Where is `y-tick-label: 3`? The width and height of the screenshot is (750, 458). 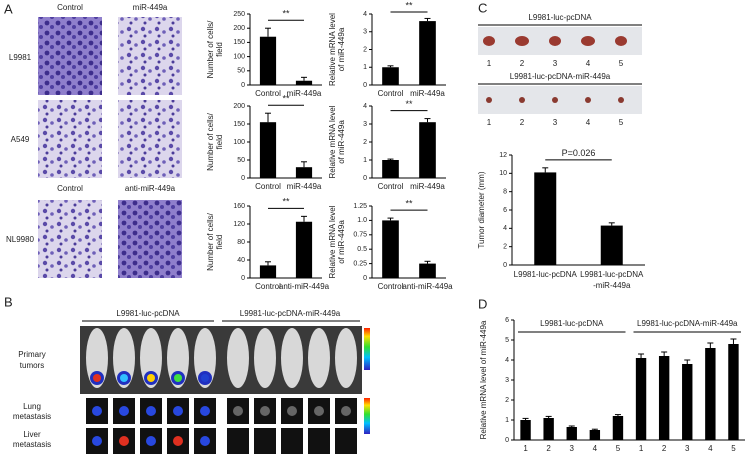
y-tick-label: 3 is located at coordinates (507, 380).